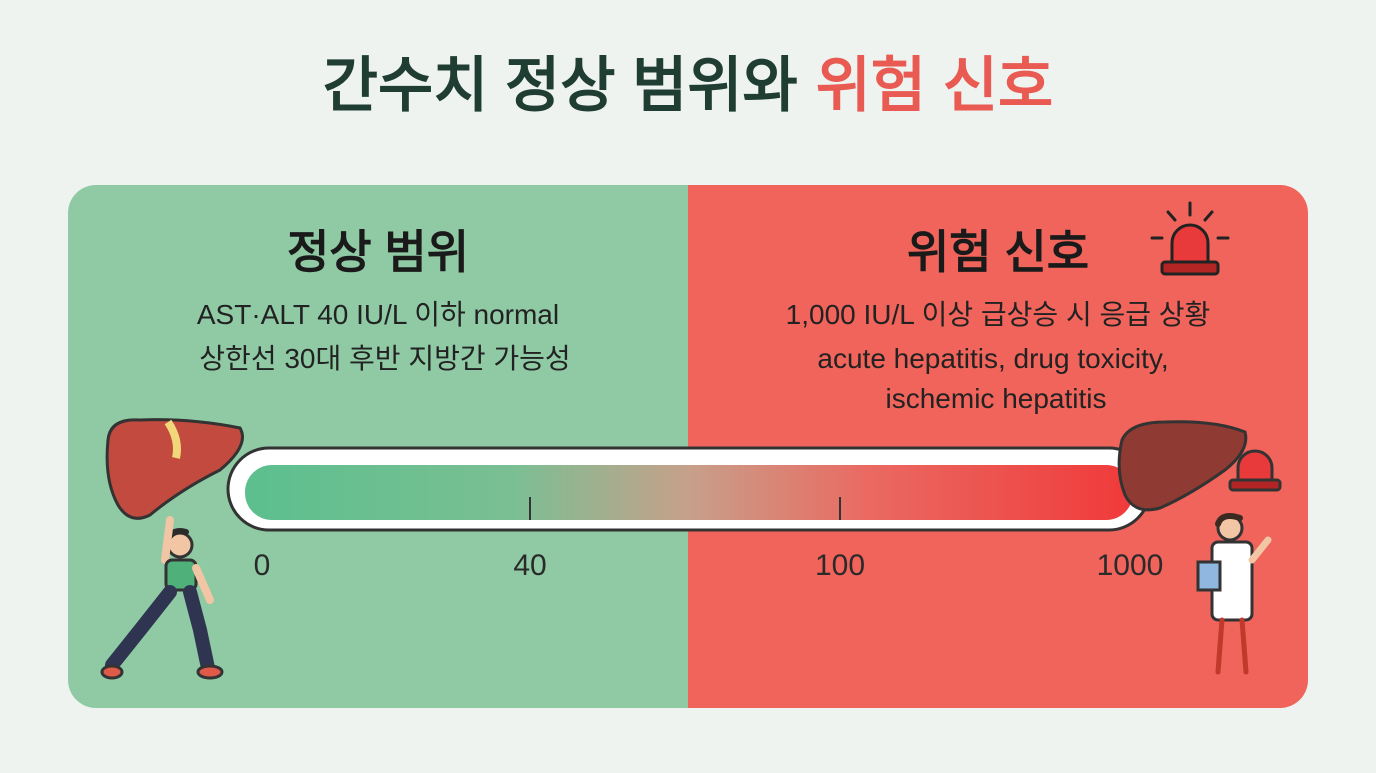 This screenshot has width=1376, height=773. What do you see at coordinates (1182, 466) in the screenshot?
I see `sick-liver` at bounding box center [1182, 466].